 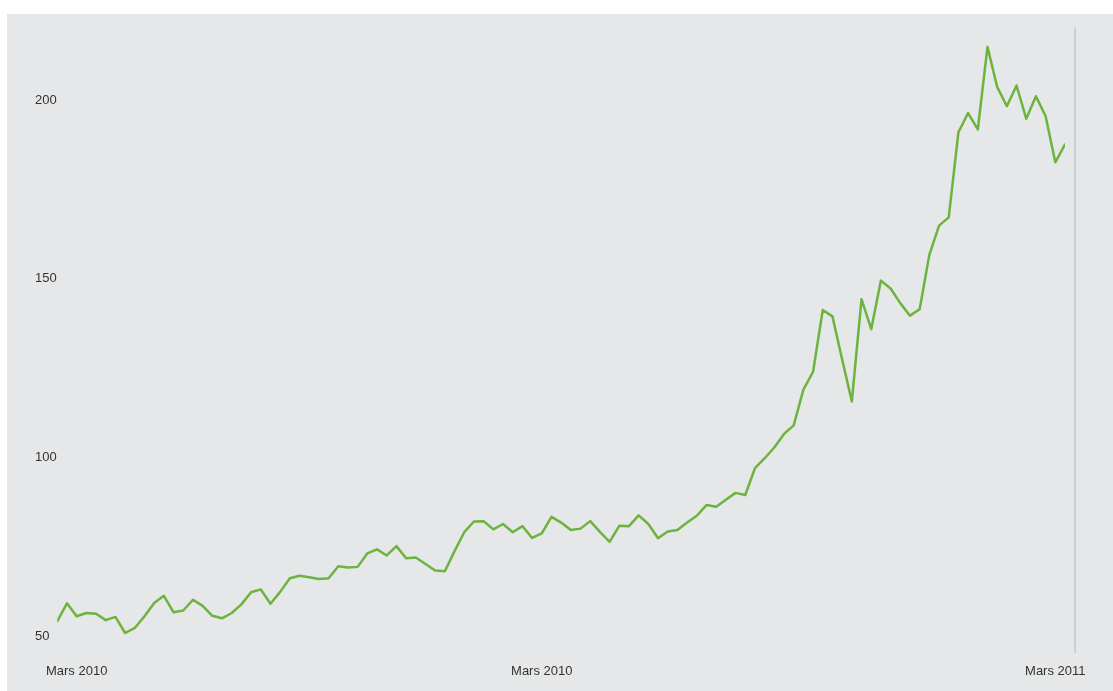 I want to click on x-tick-label: Mars 2011, so click(x=1055, y=670).